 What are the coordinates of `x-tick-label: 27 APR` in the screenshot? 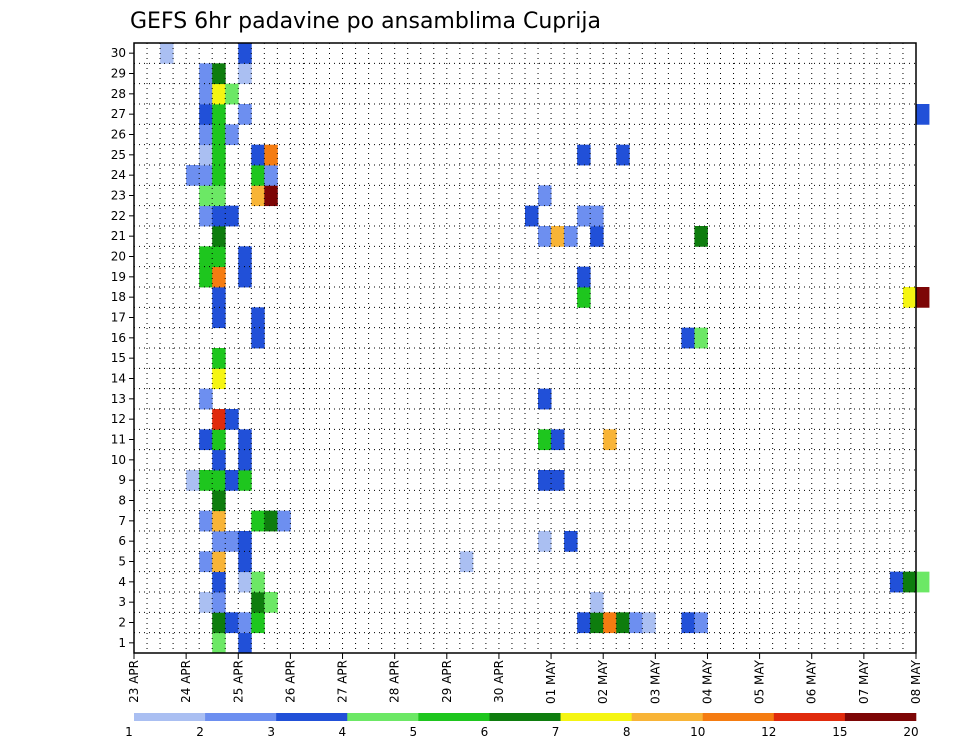 It's located at (343, 681).